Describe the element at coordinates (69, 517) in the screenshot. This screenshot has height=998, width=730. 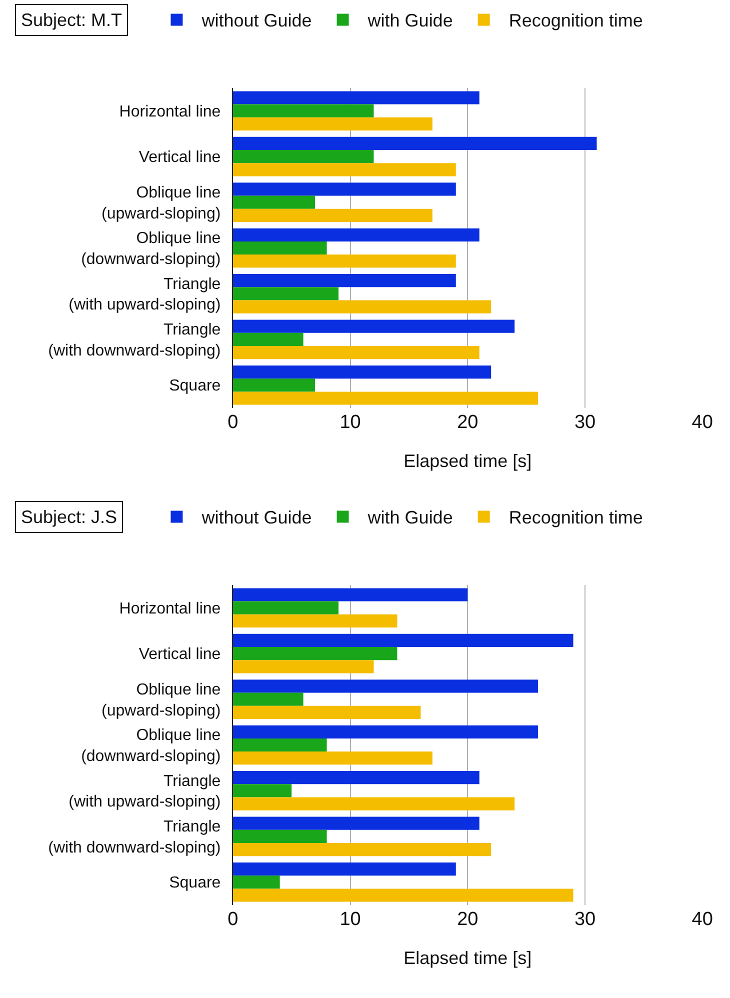
I see `text: Subject: J.S` at that location.